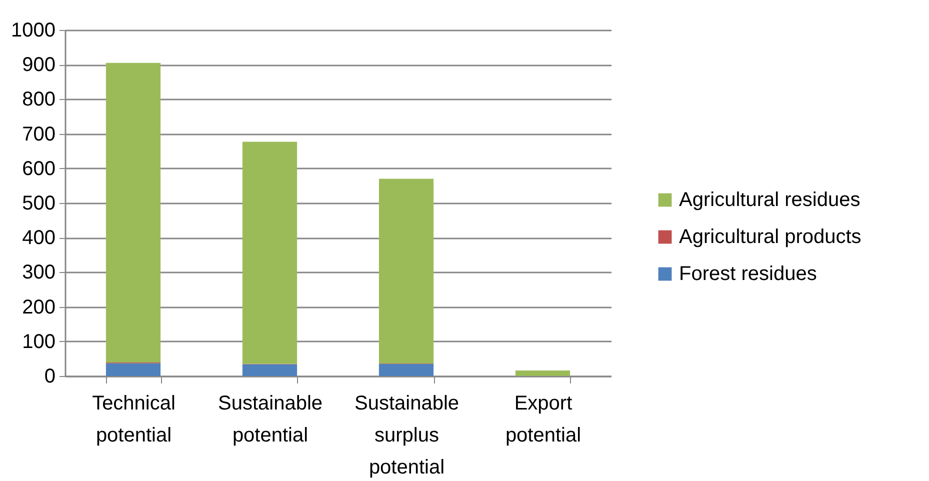 The image size is (929, 481). Describe the element at coordinates (270, 419) in the screenshot. I see `x-tick-label: Sustainable potential` at that location.